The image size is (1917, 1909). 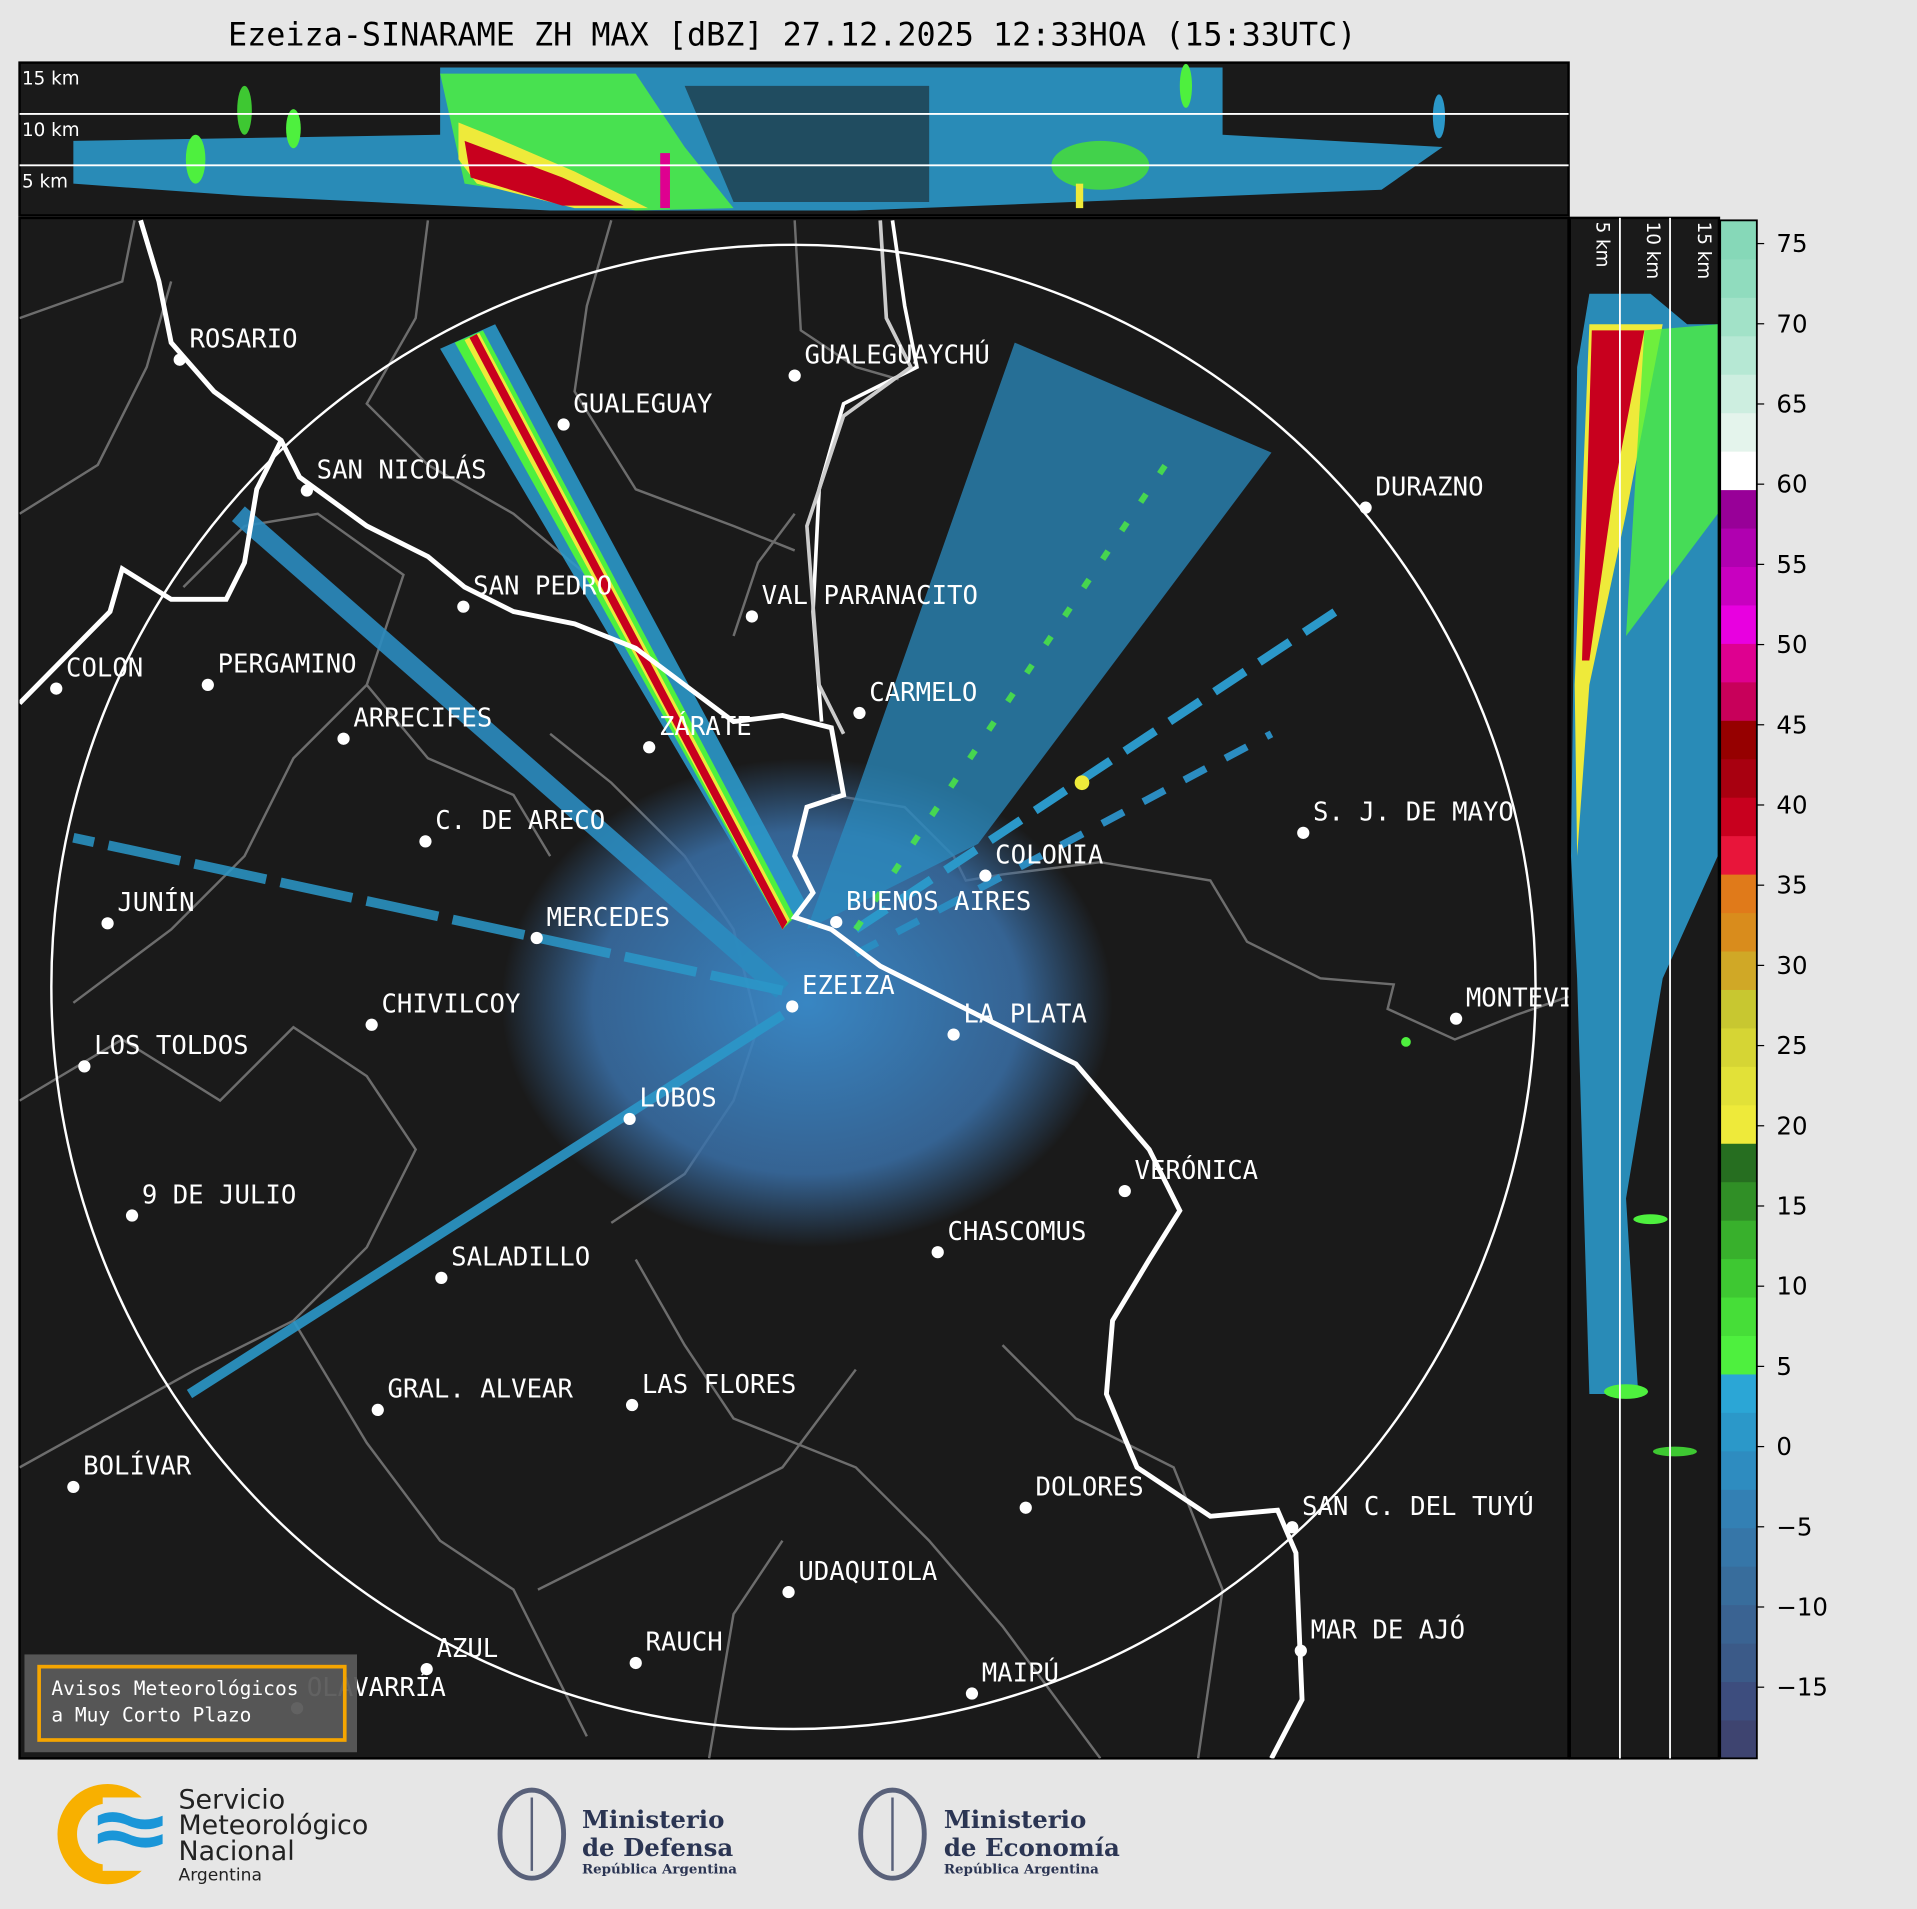 What do you see at coordinates (236, 1851) in the screenshot?
I see `smn-line-3: Nacional` at bounding box center [236, 1851].